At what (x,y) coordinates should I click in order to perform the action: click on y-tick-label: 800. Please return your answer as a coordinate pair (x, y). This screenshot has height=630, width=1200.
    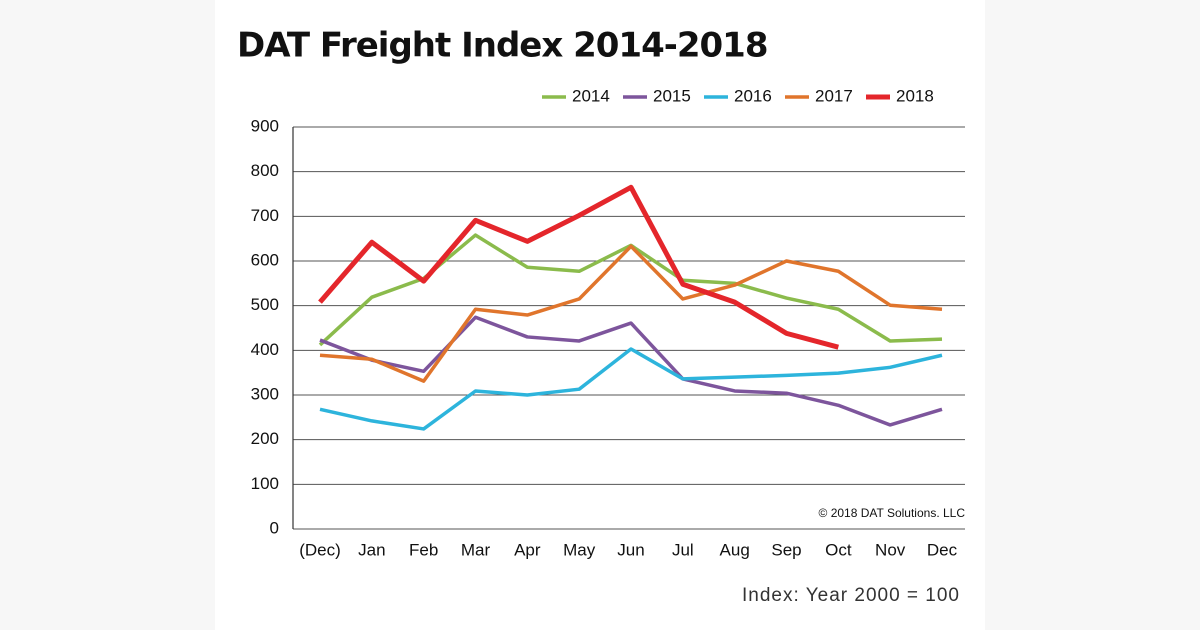
    Looking at the image, I should click on (265, 170).